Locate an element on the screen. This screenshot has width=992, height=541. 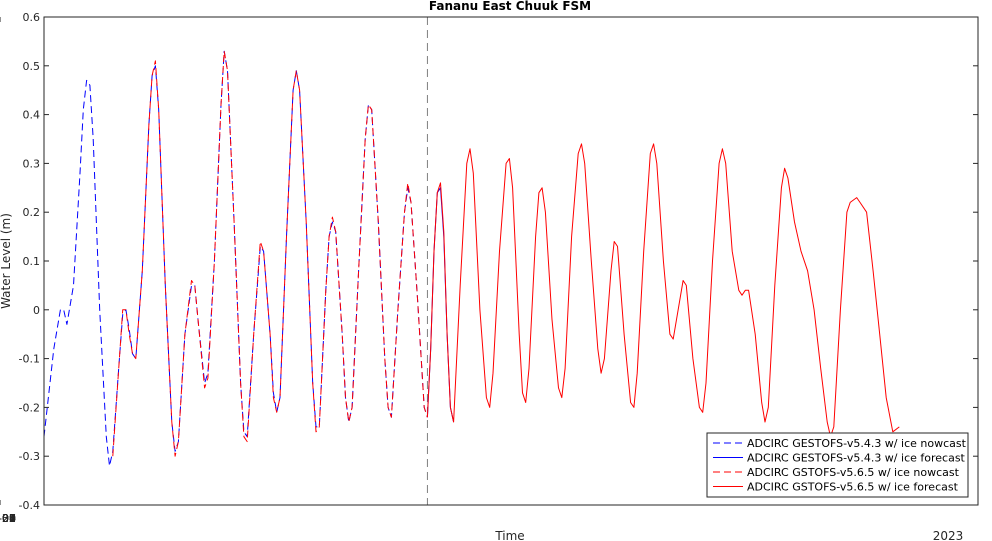
x-tick-label: 09-03 is located at coordinates (8, 518).